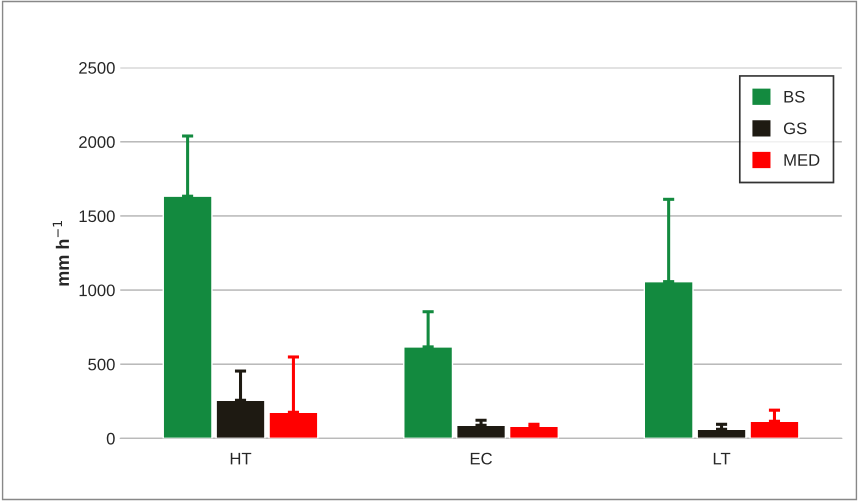 This screenshot has width=859, height=501. What do you see at coordinates (795, 128) in the screenshot?
I see `legend-label: GS` at bounding box center [795, 128].